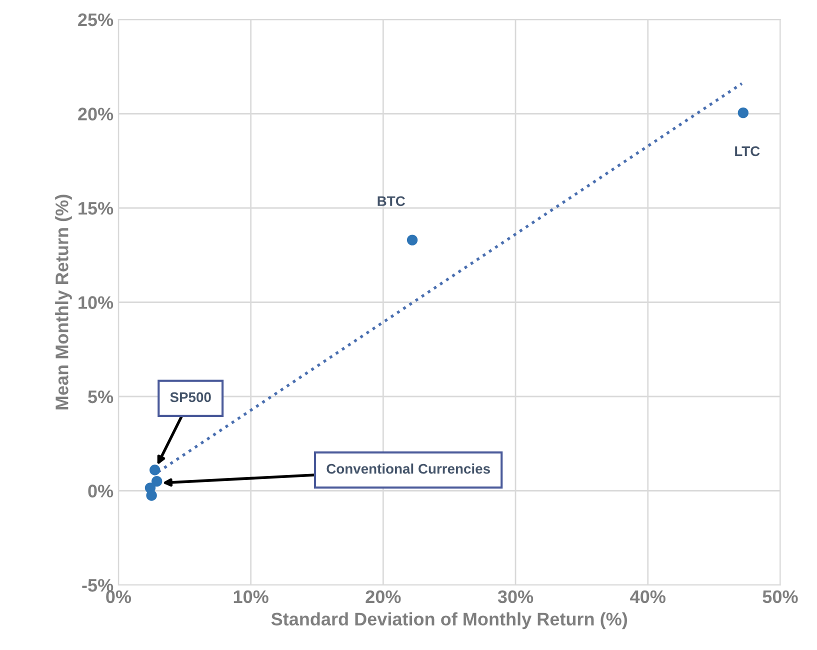 This screenshot has width=817, height=650. Describe the element at coordinates (101, 491) in the screenshot. I see `y-tick-label: 0%` at that location.